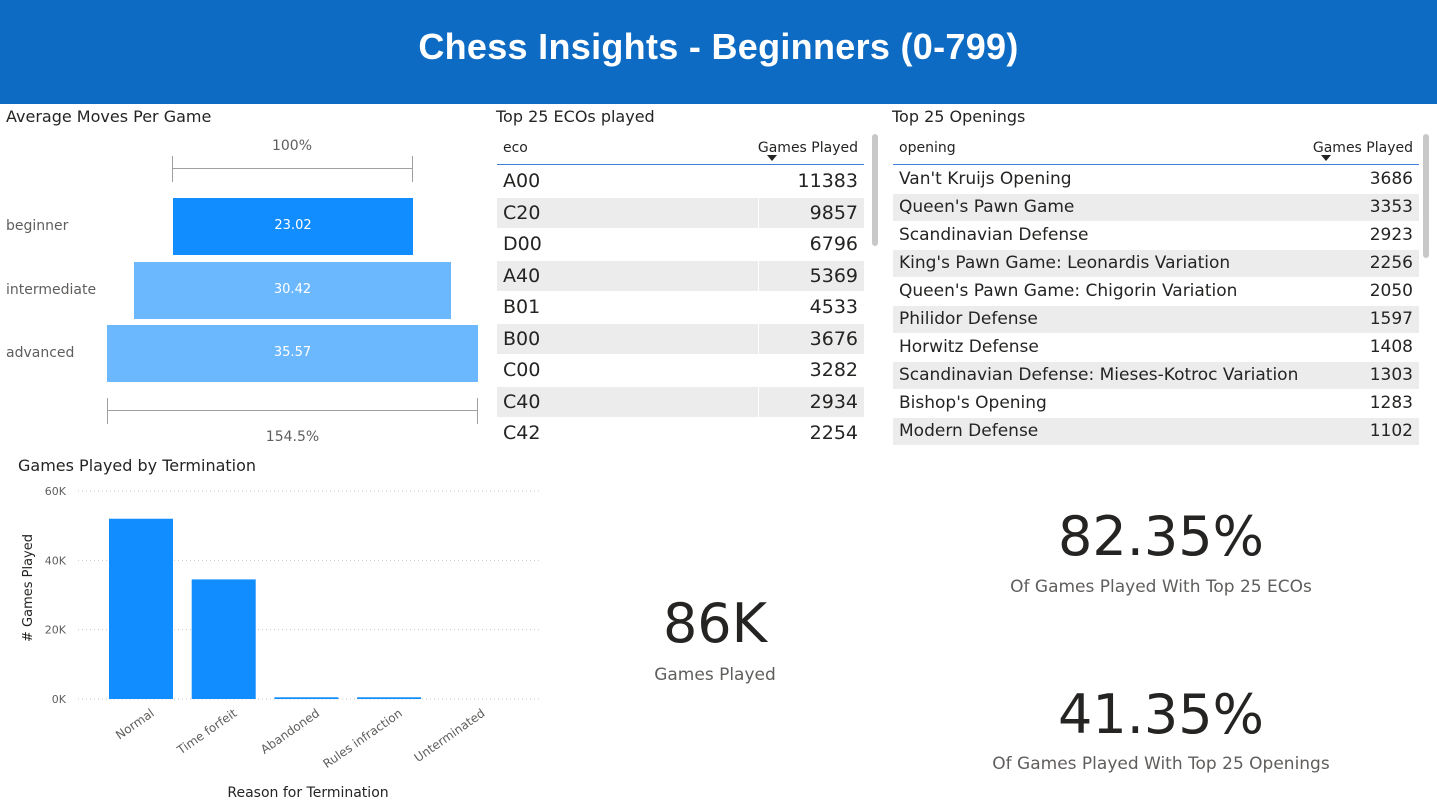  What do you see at coordinates (1161, 536) in the screenshot?
I see `kpi-top25-ecos-value: 82.35%` at bounding box center [1161, 536].